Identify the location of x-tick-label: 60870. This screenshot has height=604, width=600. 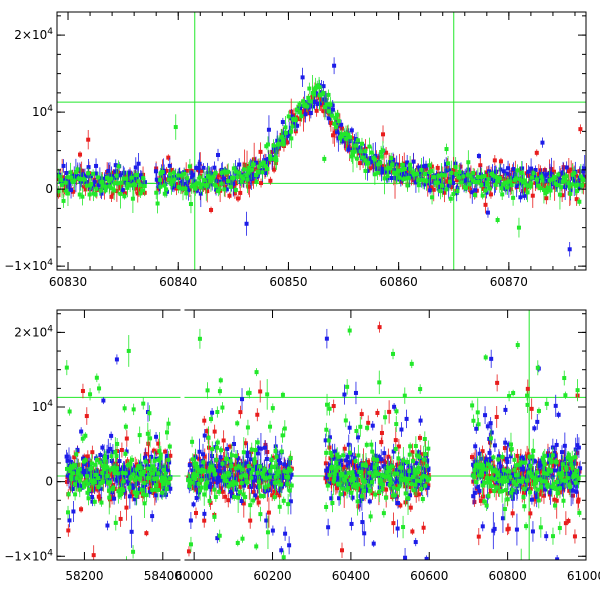
(509, 282).